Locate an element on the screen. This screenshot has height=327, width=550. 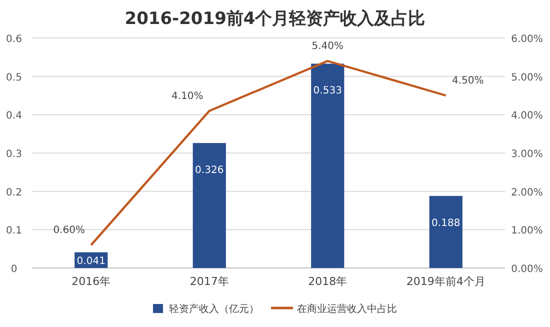
y2-tick-label: 0.00% is located at coordinates (527, 269).